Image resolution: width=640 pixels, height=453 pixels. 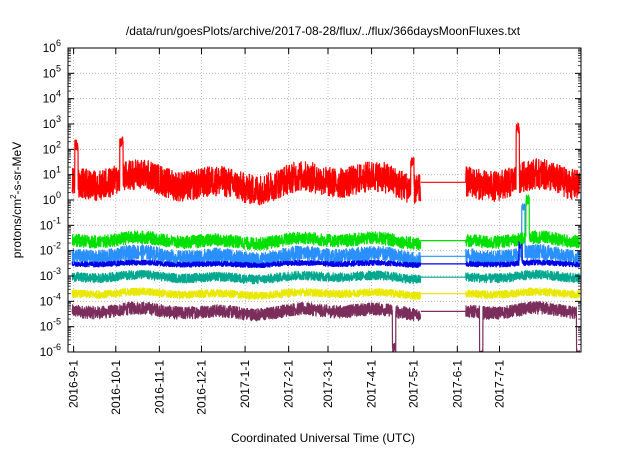 I want to click on x-tick-label: 2017-4-1, so click(x=372, y=384).